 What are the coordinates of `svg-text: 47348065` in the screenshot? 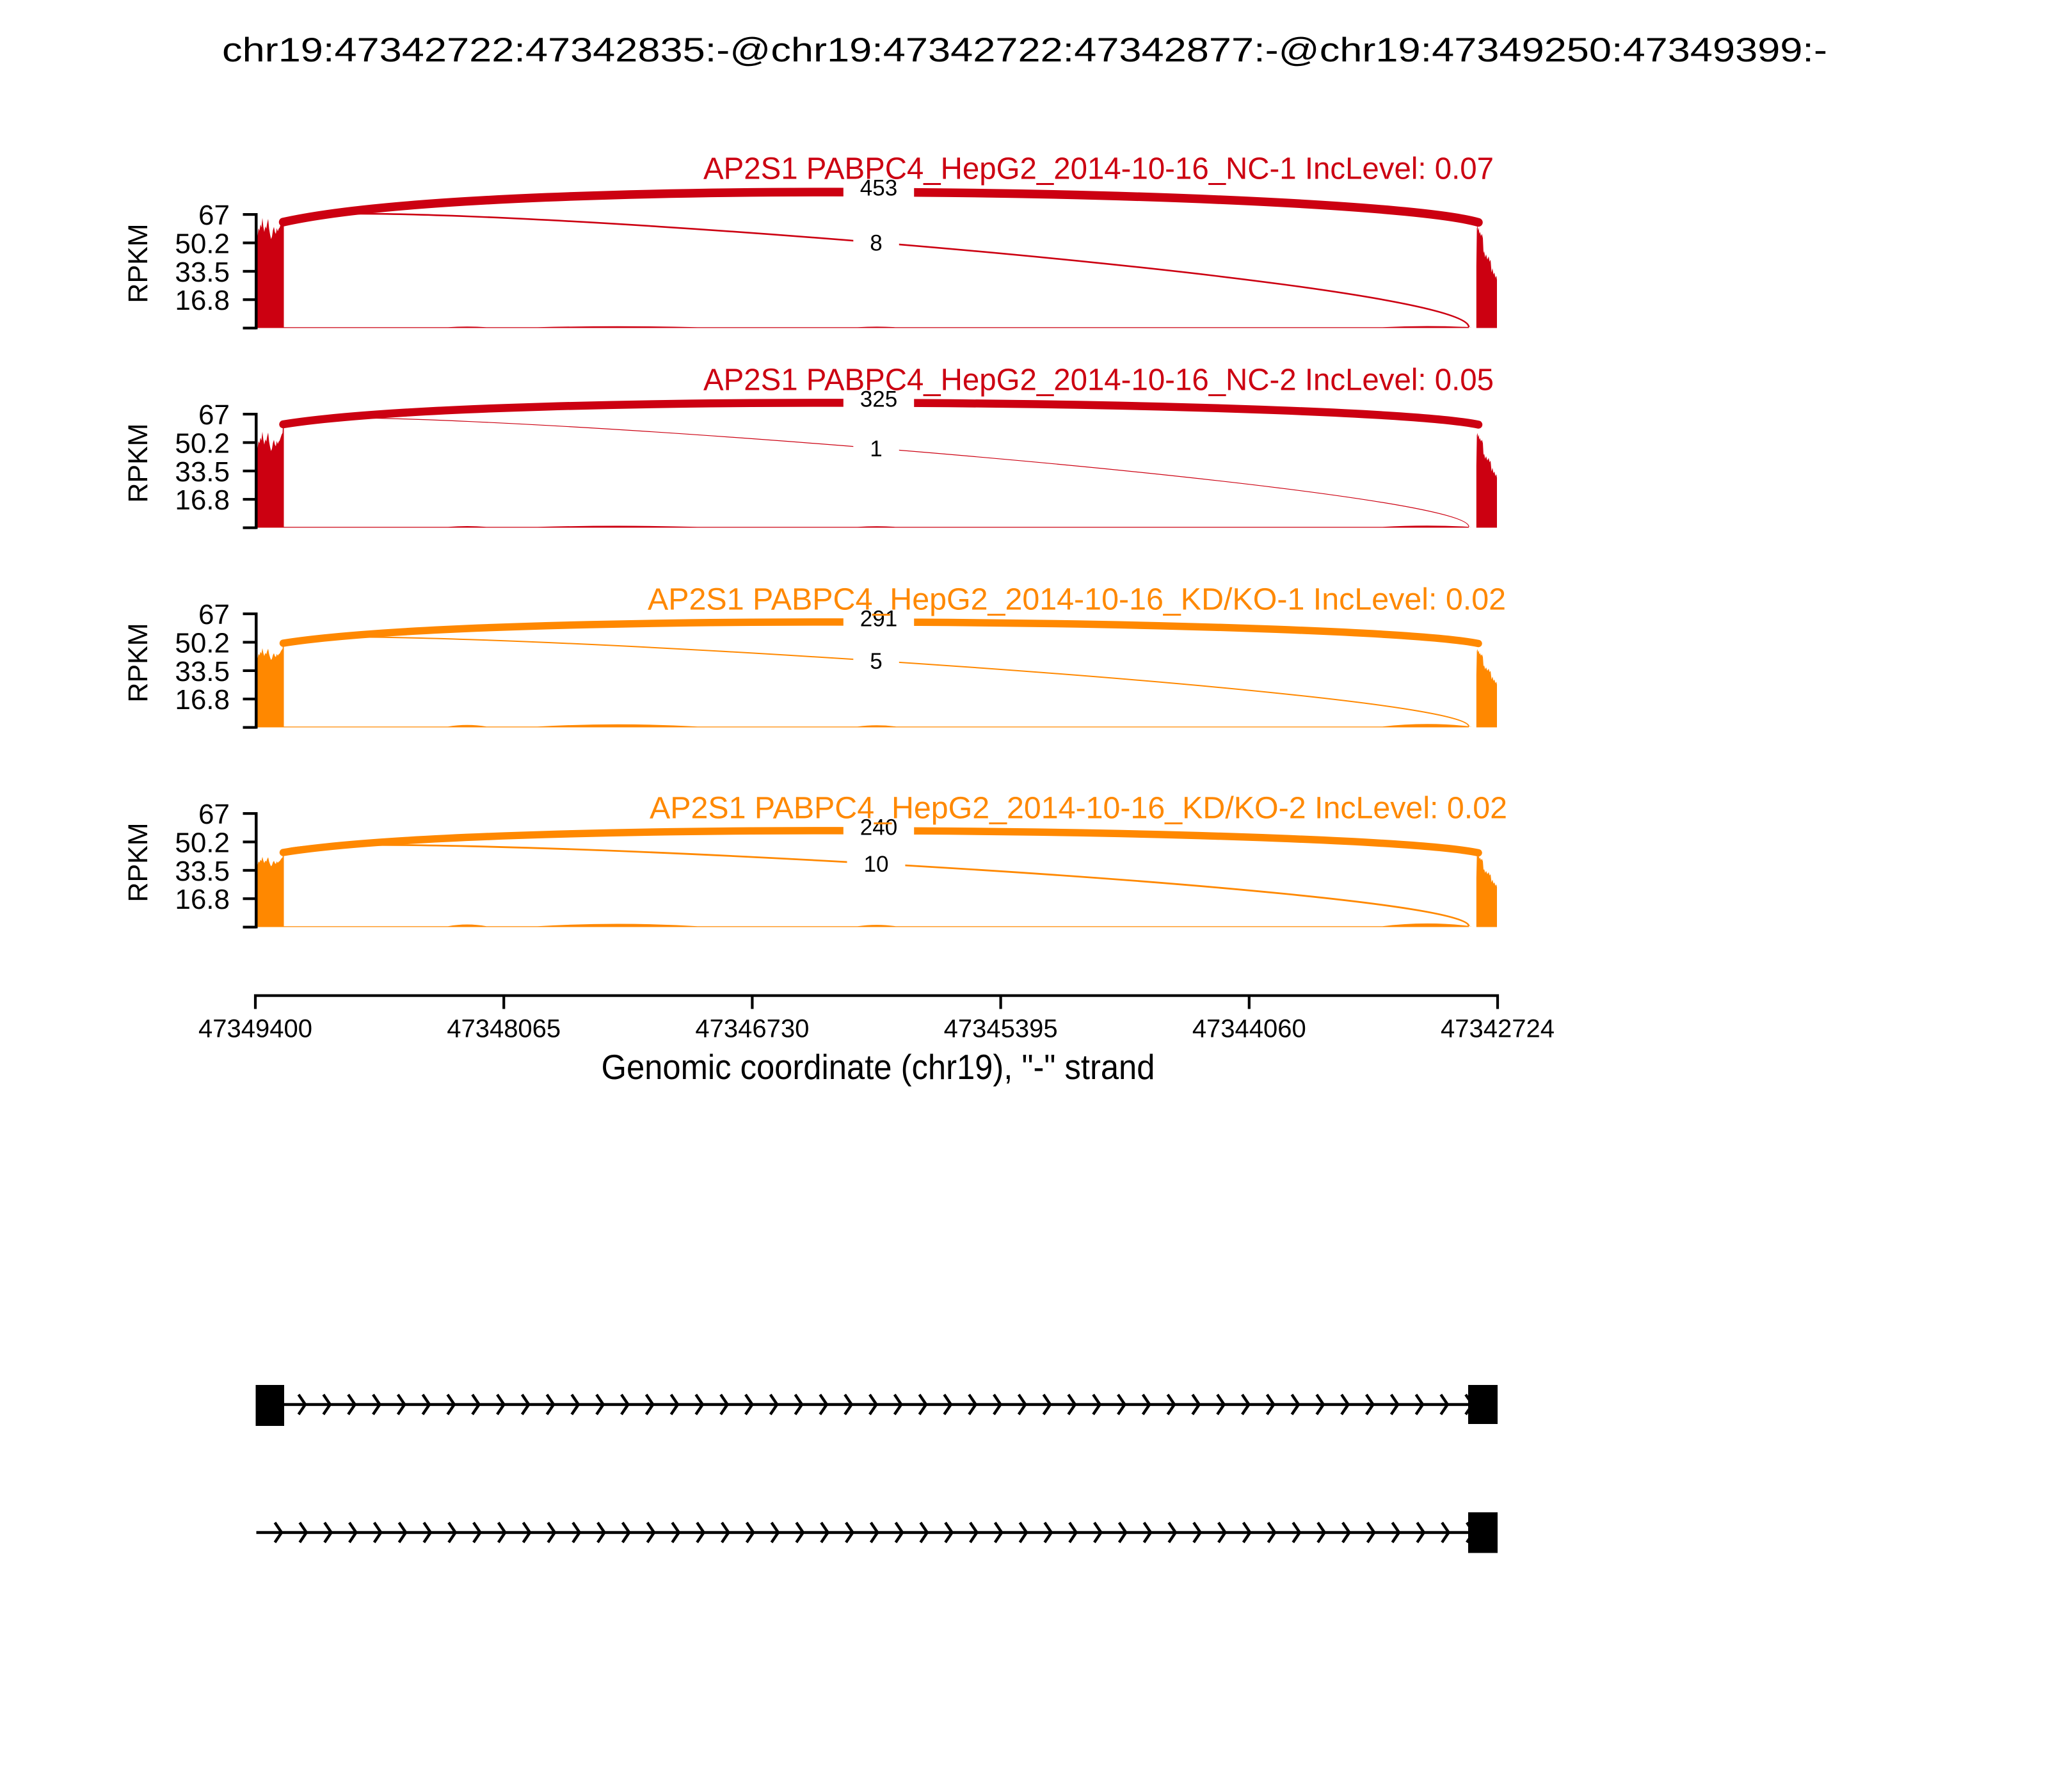 It's located at (504, 1029).